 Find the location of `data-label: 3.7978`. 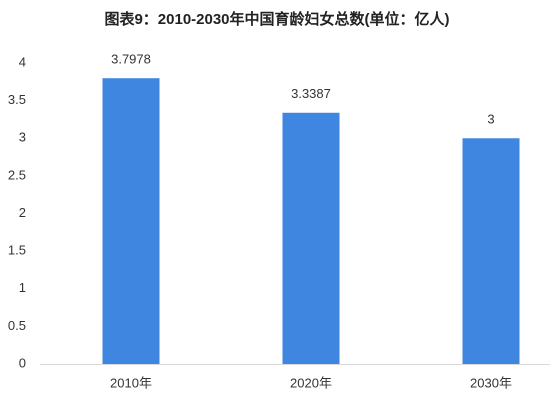

data-label: 3.7978 is located at coordinates (131, 59).